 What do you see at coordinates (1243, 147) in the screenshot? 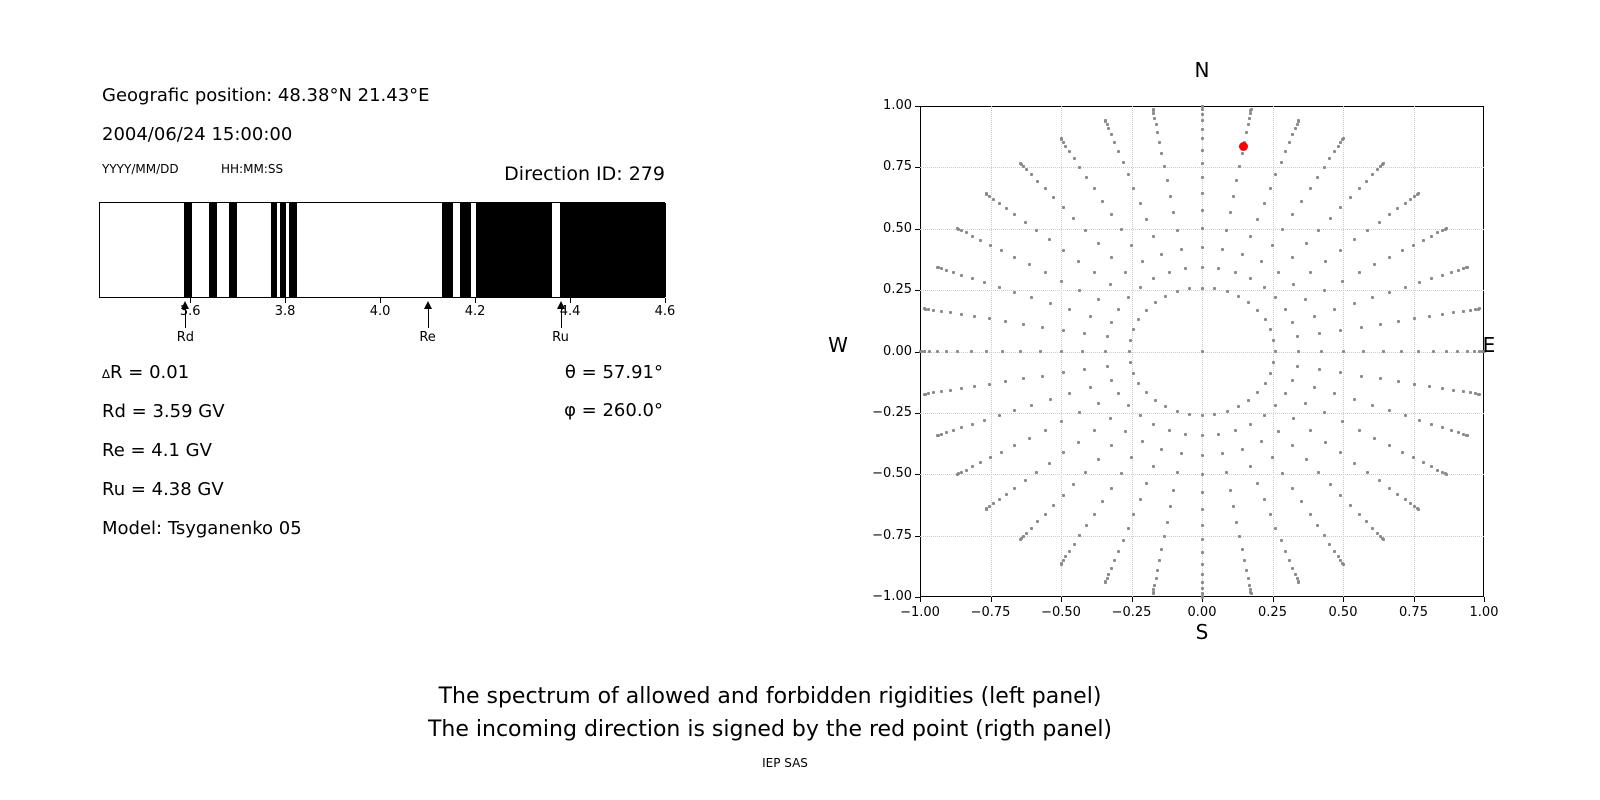
I see `incoming-direction-red-point` at bounding box center [1243, 147].